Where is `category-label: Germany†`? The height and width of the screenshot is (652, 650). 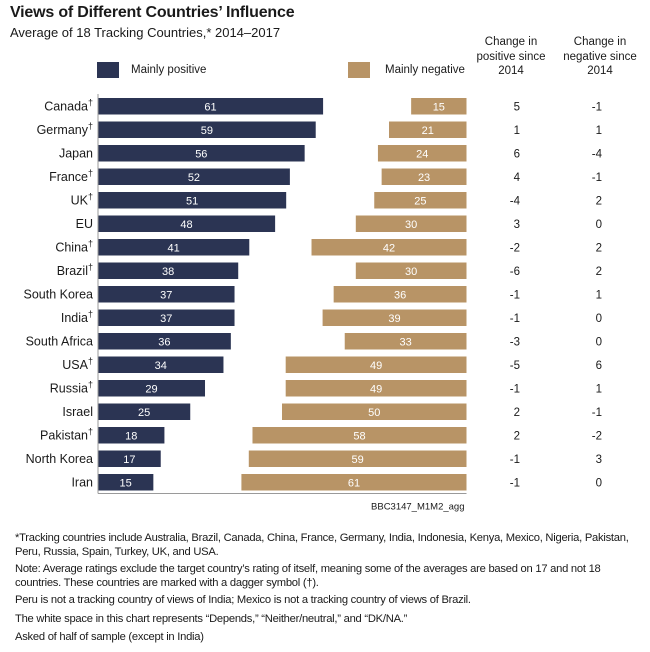 category-label: Germany† is located at coordinates (65, 129).